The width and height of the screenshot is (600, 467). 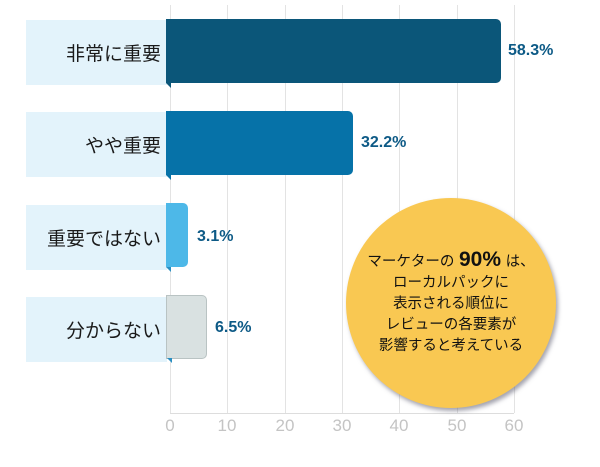 I want to click on x-tick-label: 20, so click(x=285, y=425).